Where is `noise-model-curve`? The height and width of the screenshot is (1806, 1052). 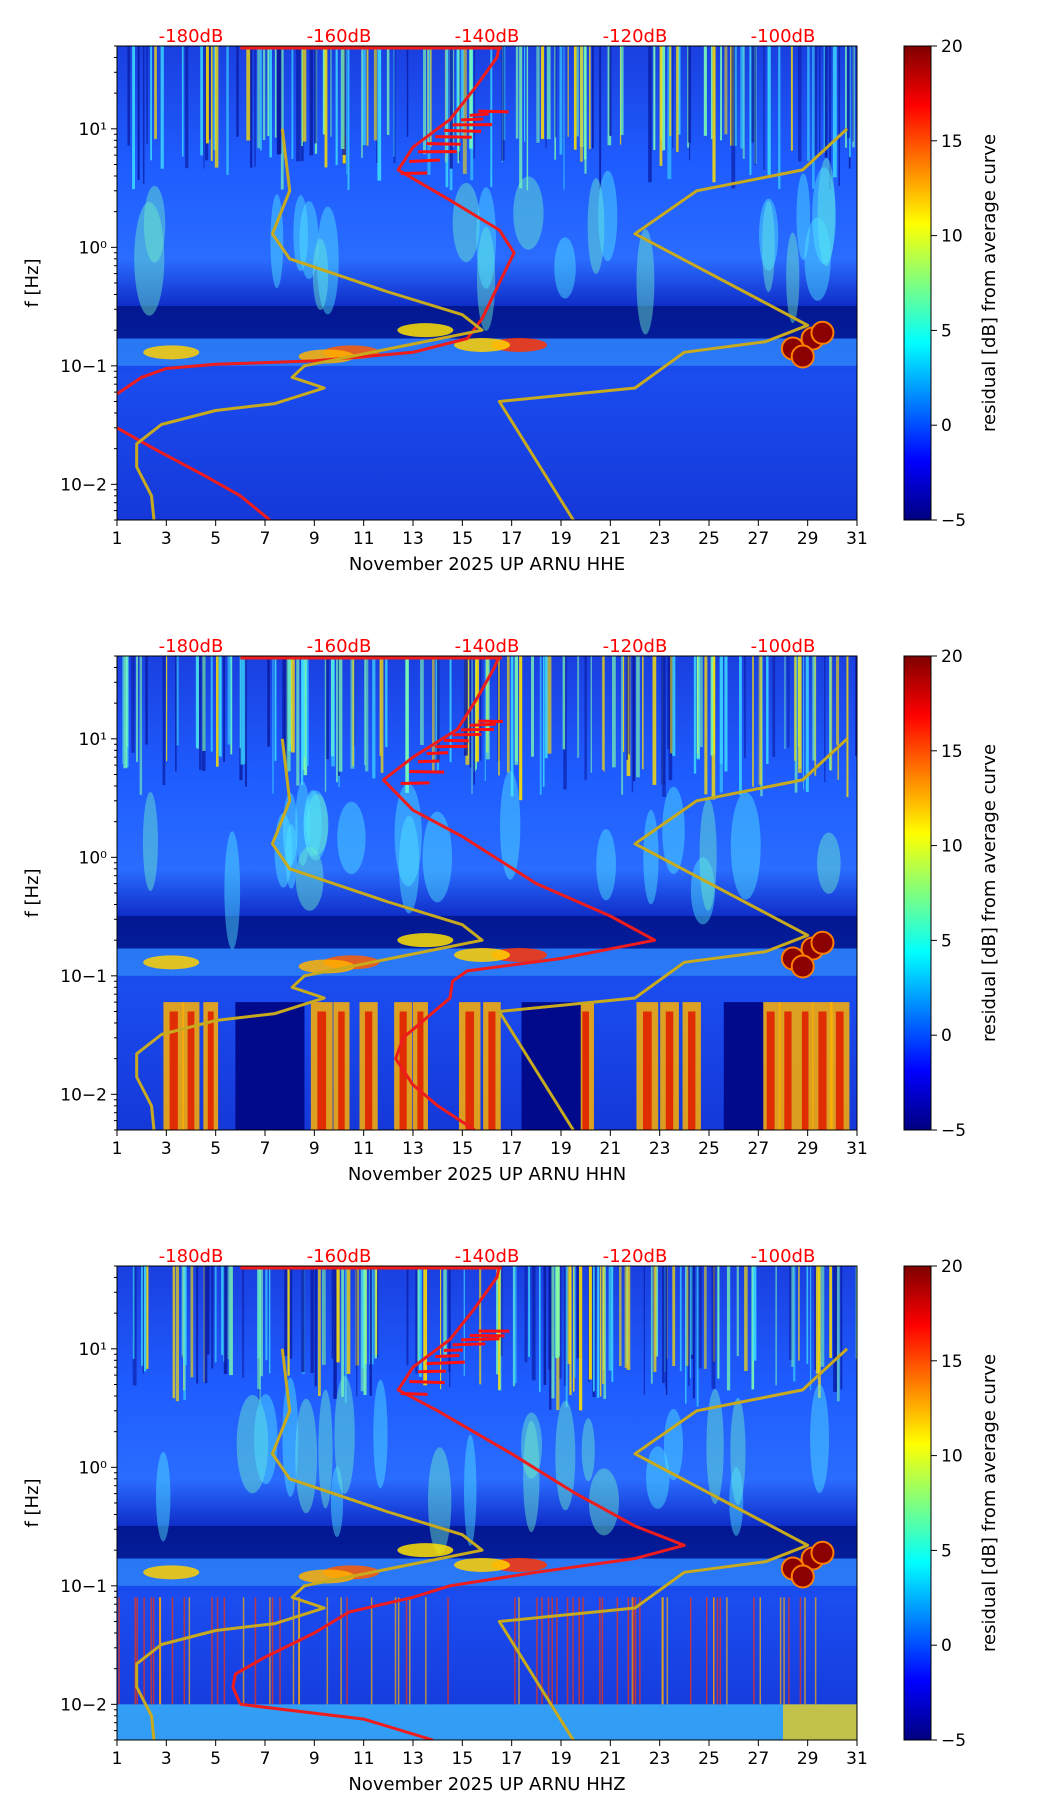 noise-model-curve is located at coordinates (309, 1544).